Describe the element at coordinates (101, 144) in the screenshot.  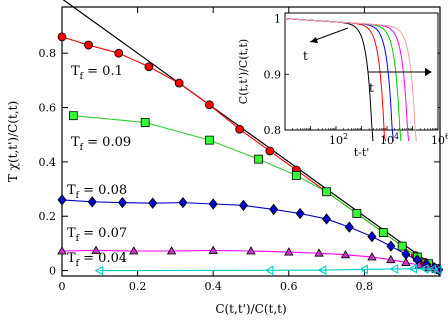
I see `series-1-label: Tf = 0.09` at that location.